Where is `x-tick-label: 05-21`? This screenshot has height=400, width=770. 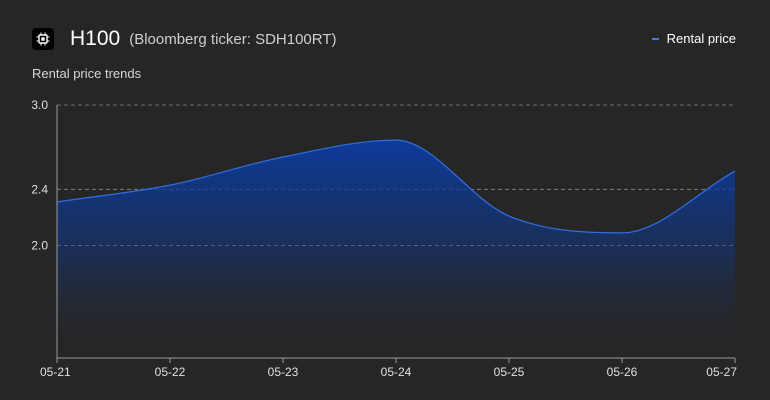
x-tick-label: 05-21 is located at coordinates (55, 372).